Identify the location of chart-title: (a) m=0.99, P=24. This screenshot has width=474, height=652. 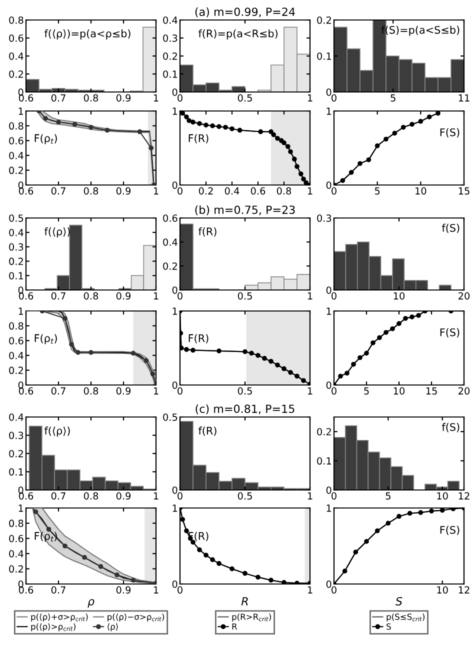
(245, 12).